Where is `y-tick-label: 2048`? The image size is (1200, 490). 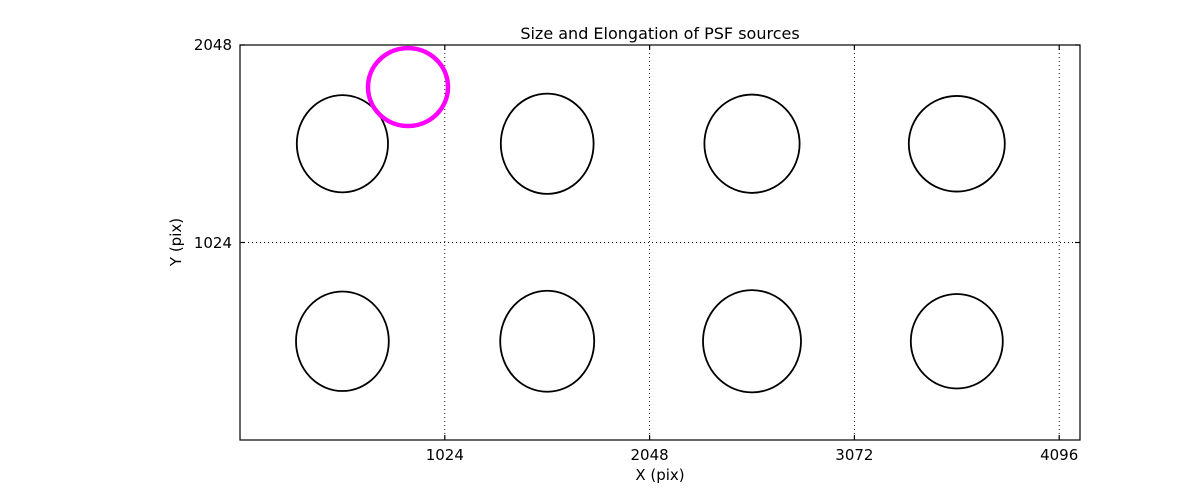 y-tick-label: 2048 is located at coordinates (212, 45).